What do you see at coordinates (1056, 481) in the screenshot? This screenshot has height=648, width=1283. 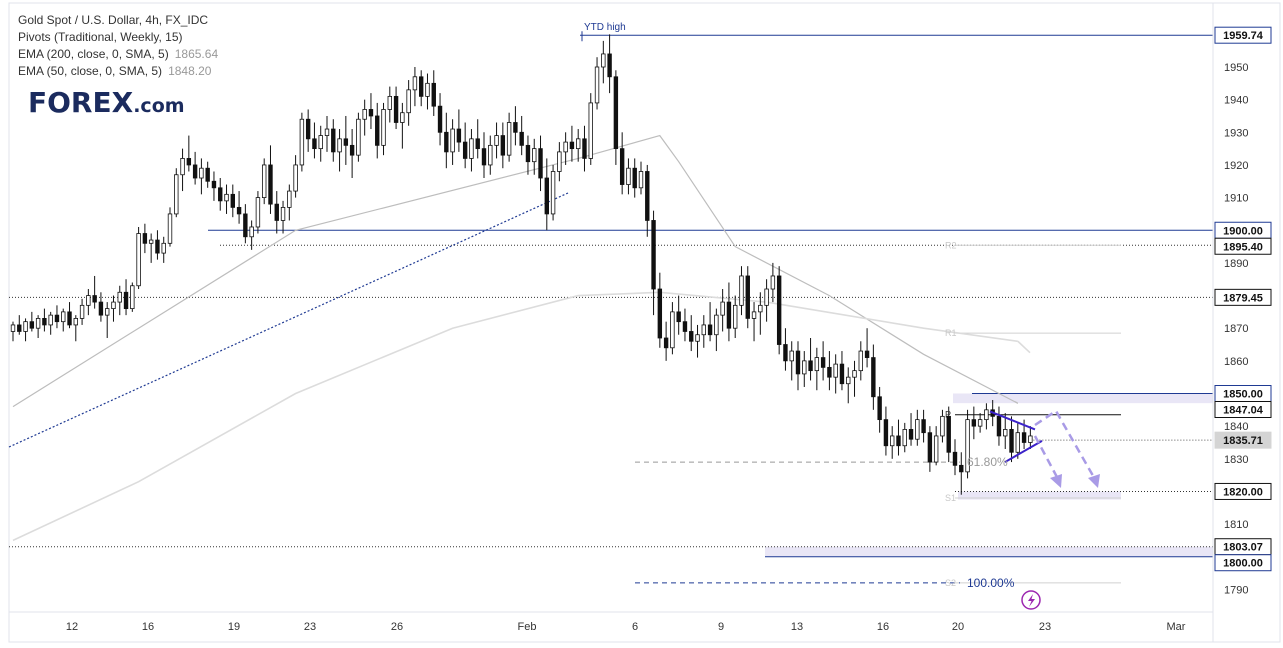 I see `projection-arrowhead-inner` at bounding box center [1056, 481].